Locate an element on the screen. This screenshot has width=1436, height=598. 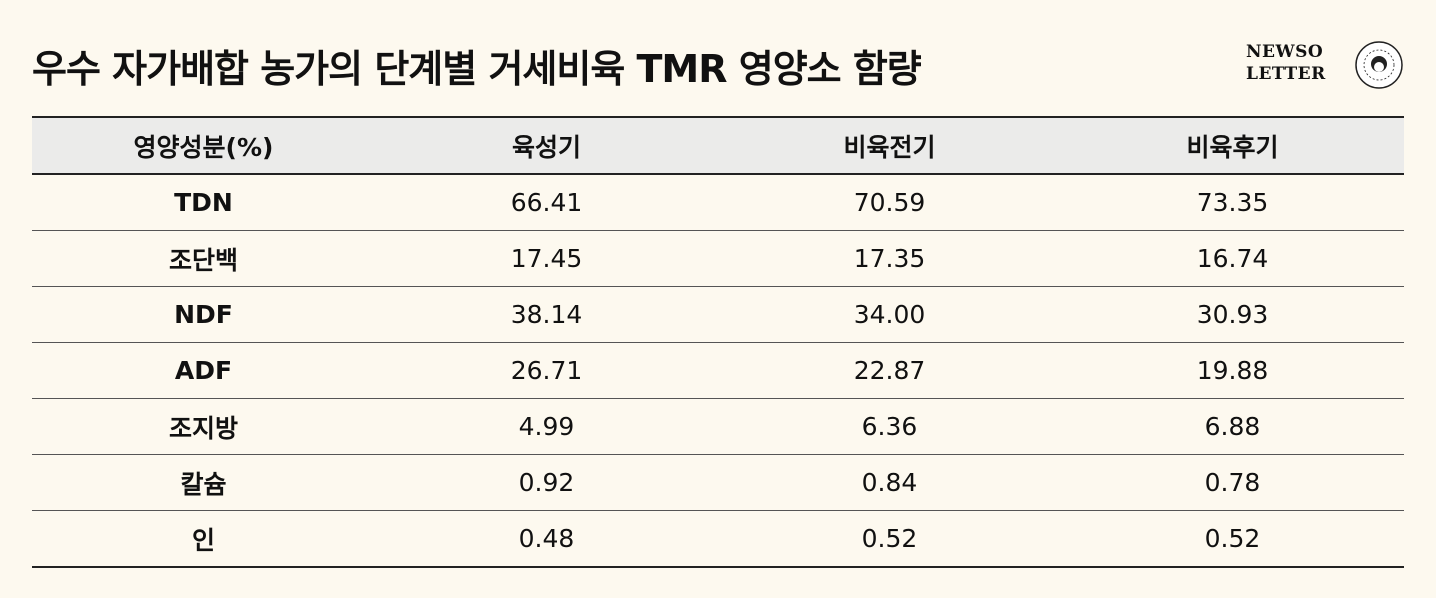
cell: 6.36 is located at coordinates (889, 426).